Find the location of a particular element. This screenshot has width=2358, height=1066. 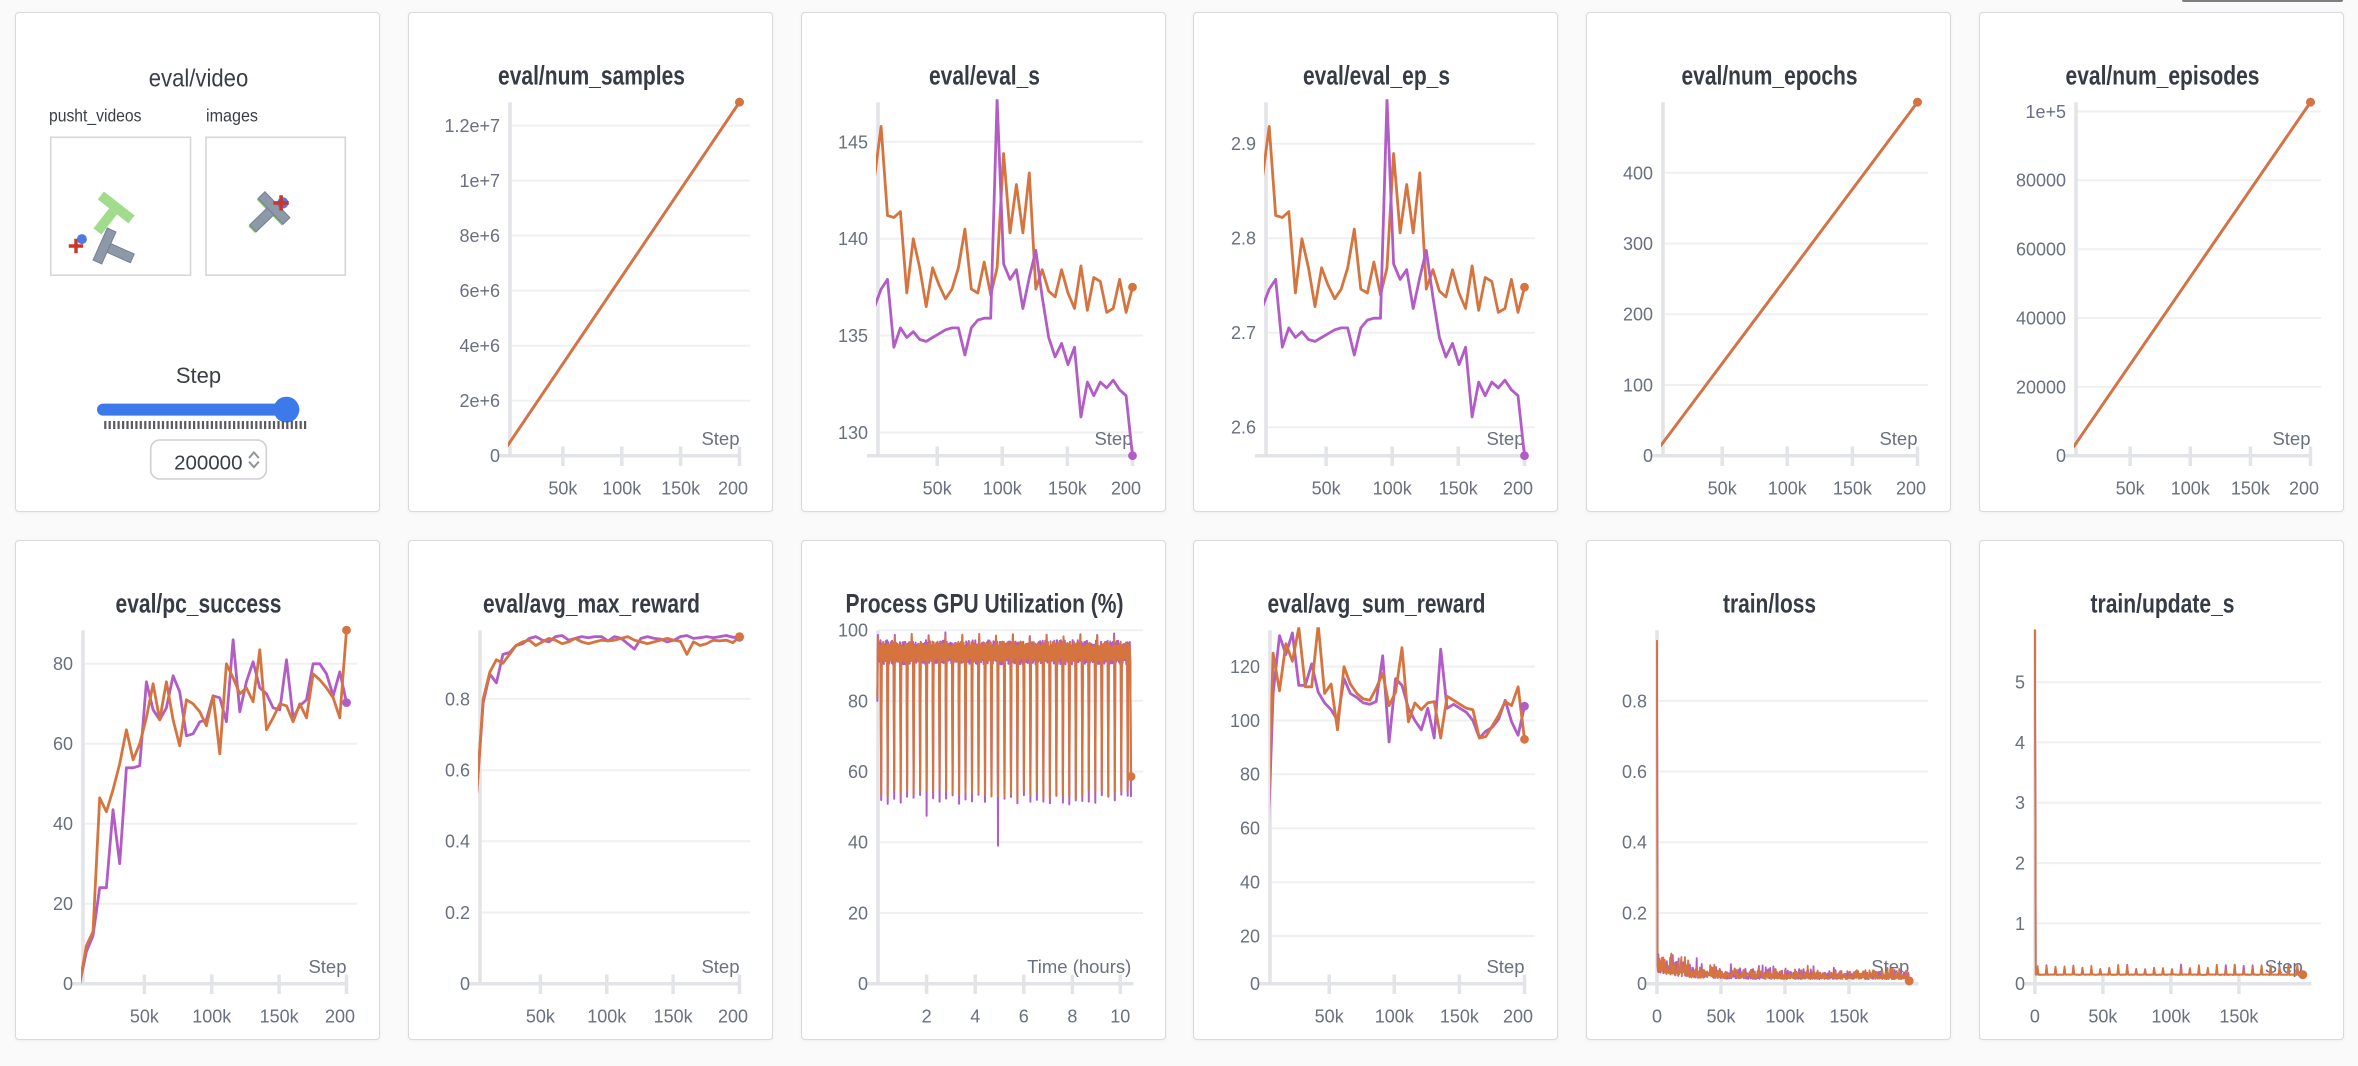

svg-text: 5 is located at coordinates (2020, 682).